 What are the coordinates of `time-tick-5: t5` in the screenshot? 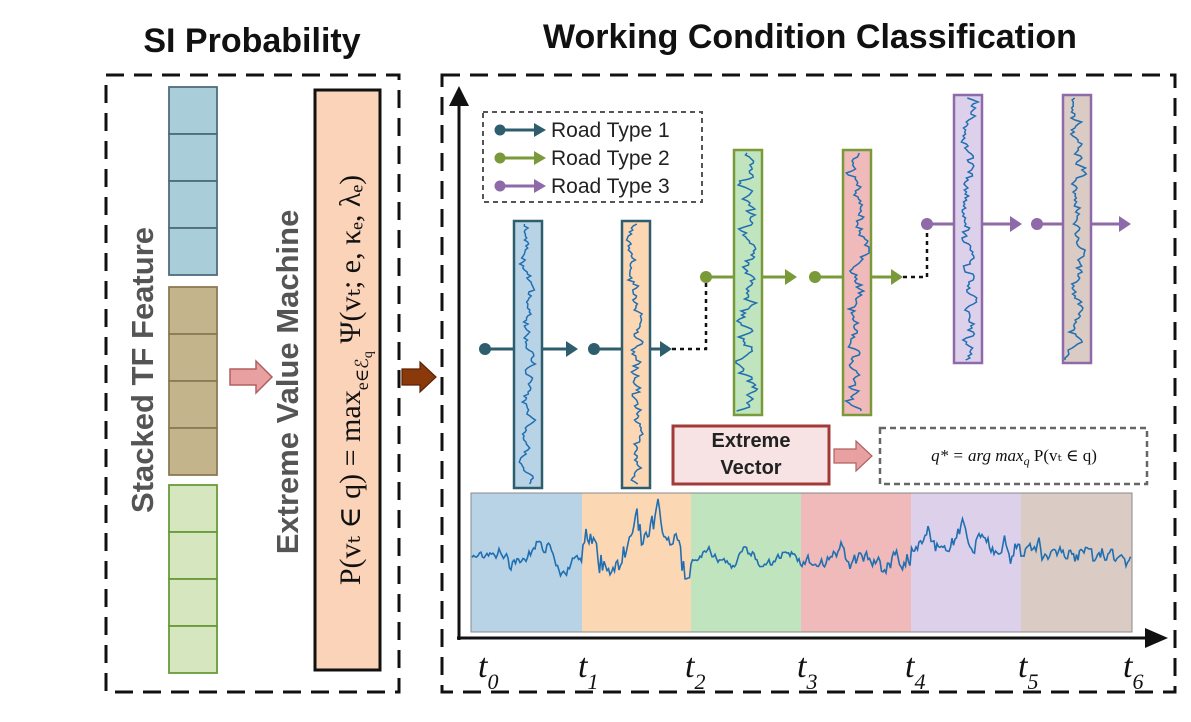 It's located at (1028, 671).